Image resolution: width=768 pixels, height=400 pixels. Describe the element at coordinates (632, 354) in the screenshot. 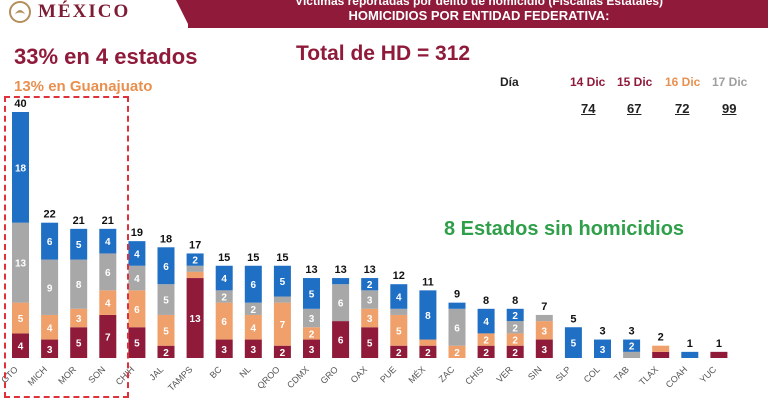

I see `bar-segment-tab-16-dic` at that location.